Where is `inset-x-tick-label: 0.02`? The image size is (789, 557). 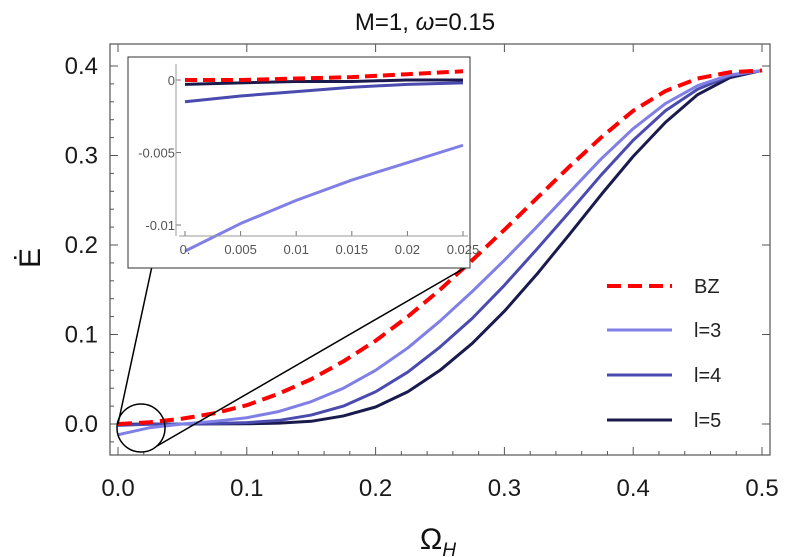
inset-x-tick-label: 0.02 is located at coordinates (407, 249).